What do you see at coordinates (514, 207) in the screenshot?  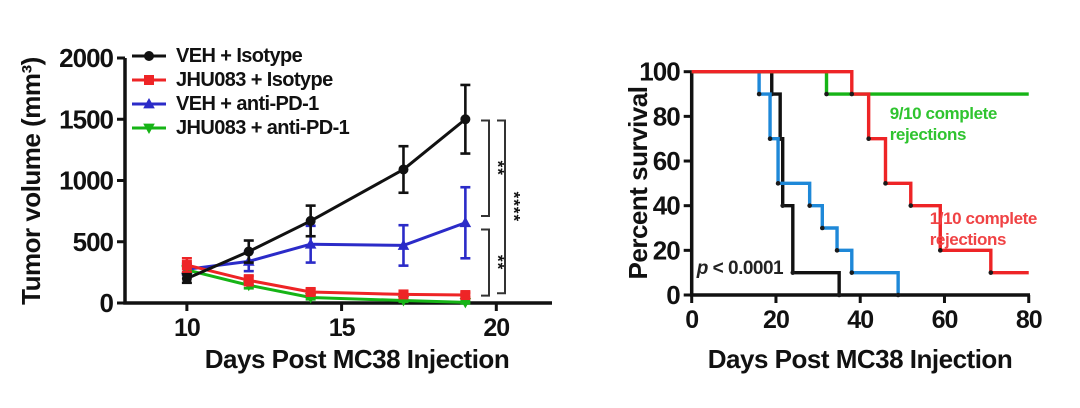 I see `significance-stars: ****` at bounding box center [514, 207].